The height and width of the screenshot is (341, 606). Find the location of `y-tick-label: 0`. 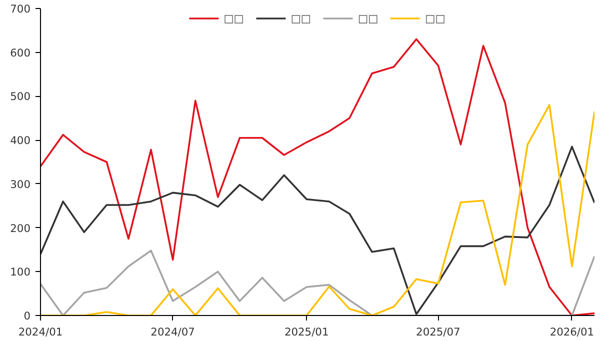

y-tick-label: 0 is located at coordinates (27, 316).